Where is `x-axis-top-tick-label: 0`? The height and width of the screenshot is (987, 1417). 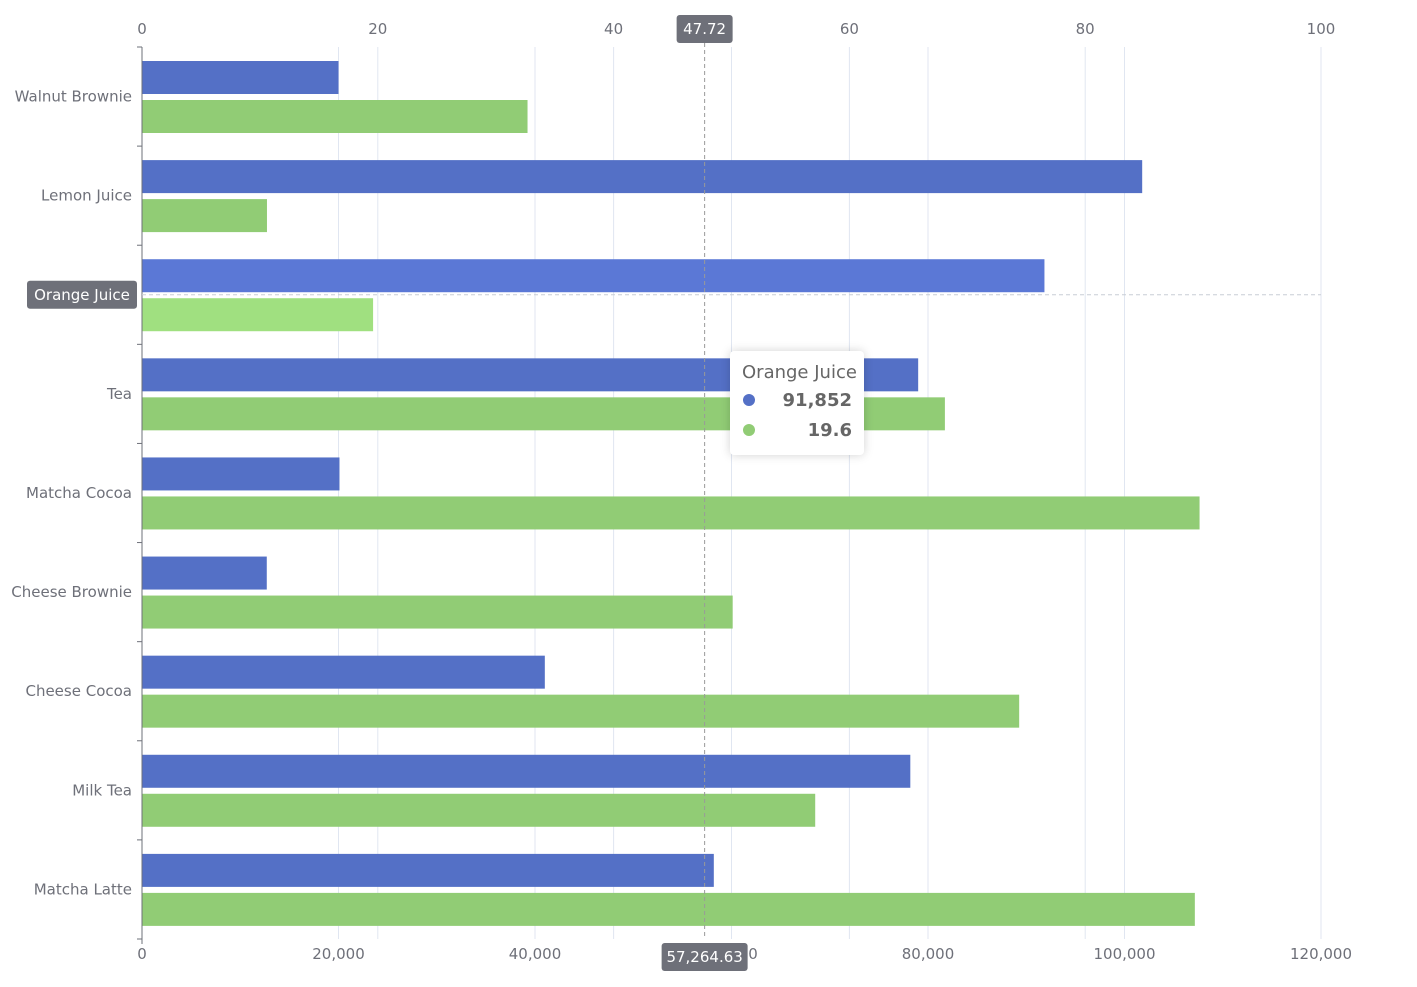
x-axis-top-tick-label: 0 is located at coordinates (142, 29).